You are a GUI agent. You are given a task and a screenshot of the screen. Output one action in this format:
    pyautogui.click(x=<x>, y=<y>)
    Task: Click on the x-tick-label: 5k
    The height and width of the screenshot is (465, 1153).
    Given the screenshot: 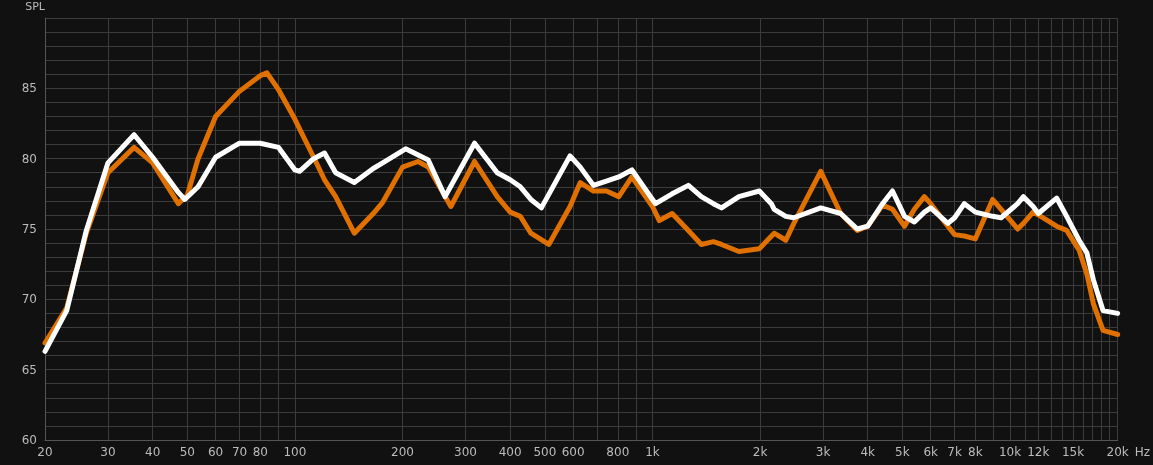 What is the action you would take?
    pyautogui.click(x=902, y=452)
    